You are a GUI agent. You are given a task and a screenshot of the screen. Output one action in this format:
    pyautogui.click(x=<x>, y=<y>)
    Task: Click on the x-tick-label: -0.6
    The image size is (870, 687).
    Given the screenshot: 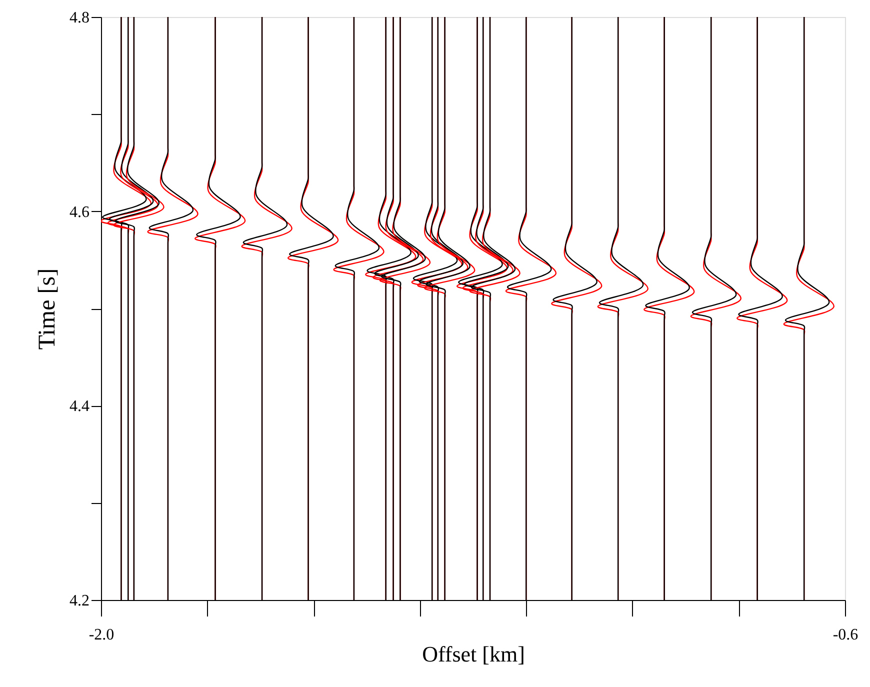 What is the action you would take?
    pyautogui.click(x=845, y=635)
    